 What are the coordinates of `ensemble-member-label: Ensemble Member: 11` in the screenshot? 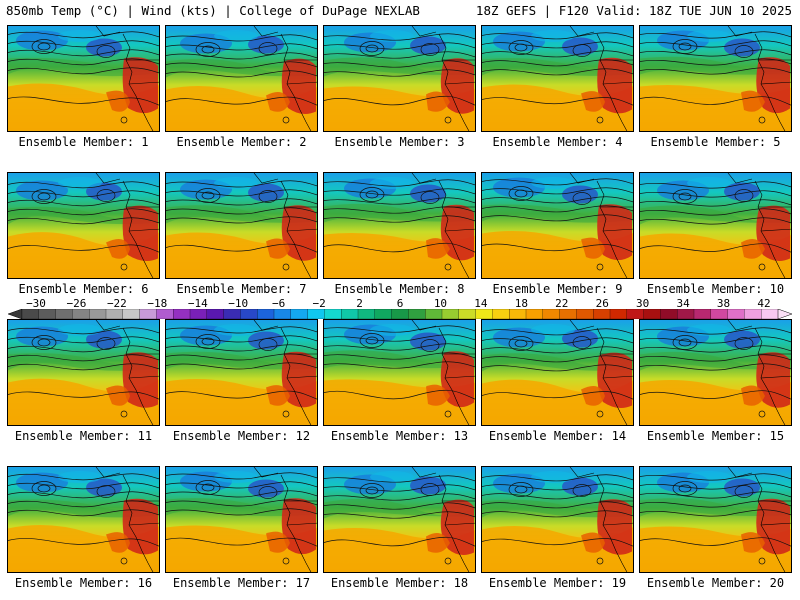 It's located at (83, 436).